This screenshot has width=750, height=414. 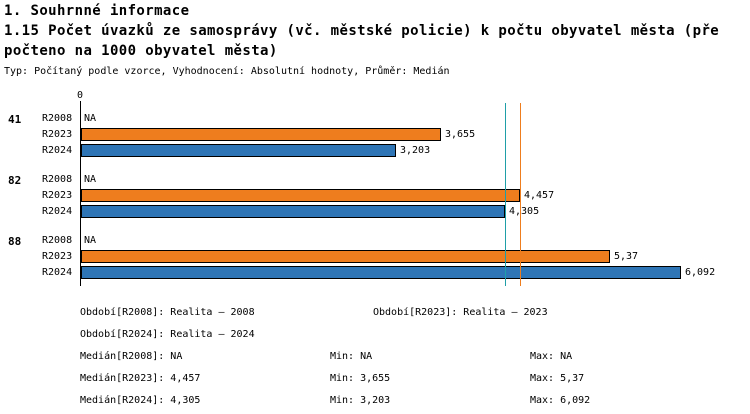 I want to click on legend-median-r2008: Medián[R2008]: NA, so click(x=131, y=356).